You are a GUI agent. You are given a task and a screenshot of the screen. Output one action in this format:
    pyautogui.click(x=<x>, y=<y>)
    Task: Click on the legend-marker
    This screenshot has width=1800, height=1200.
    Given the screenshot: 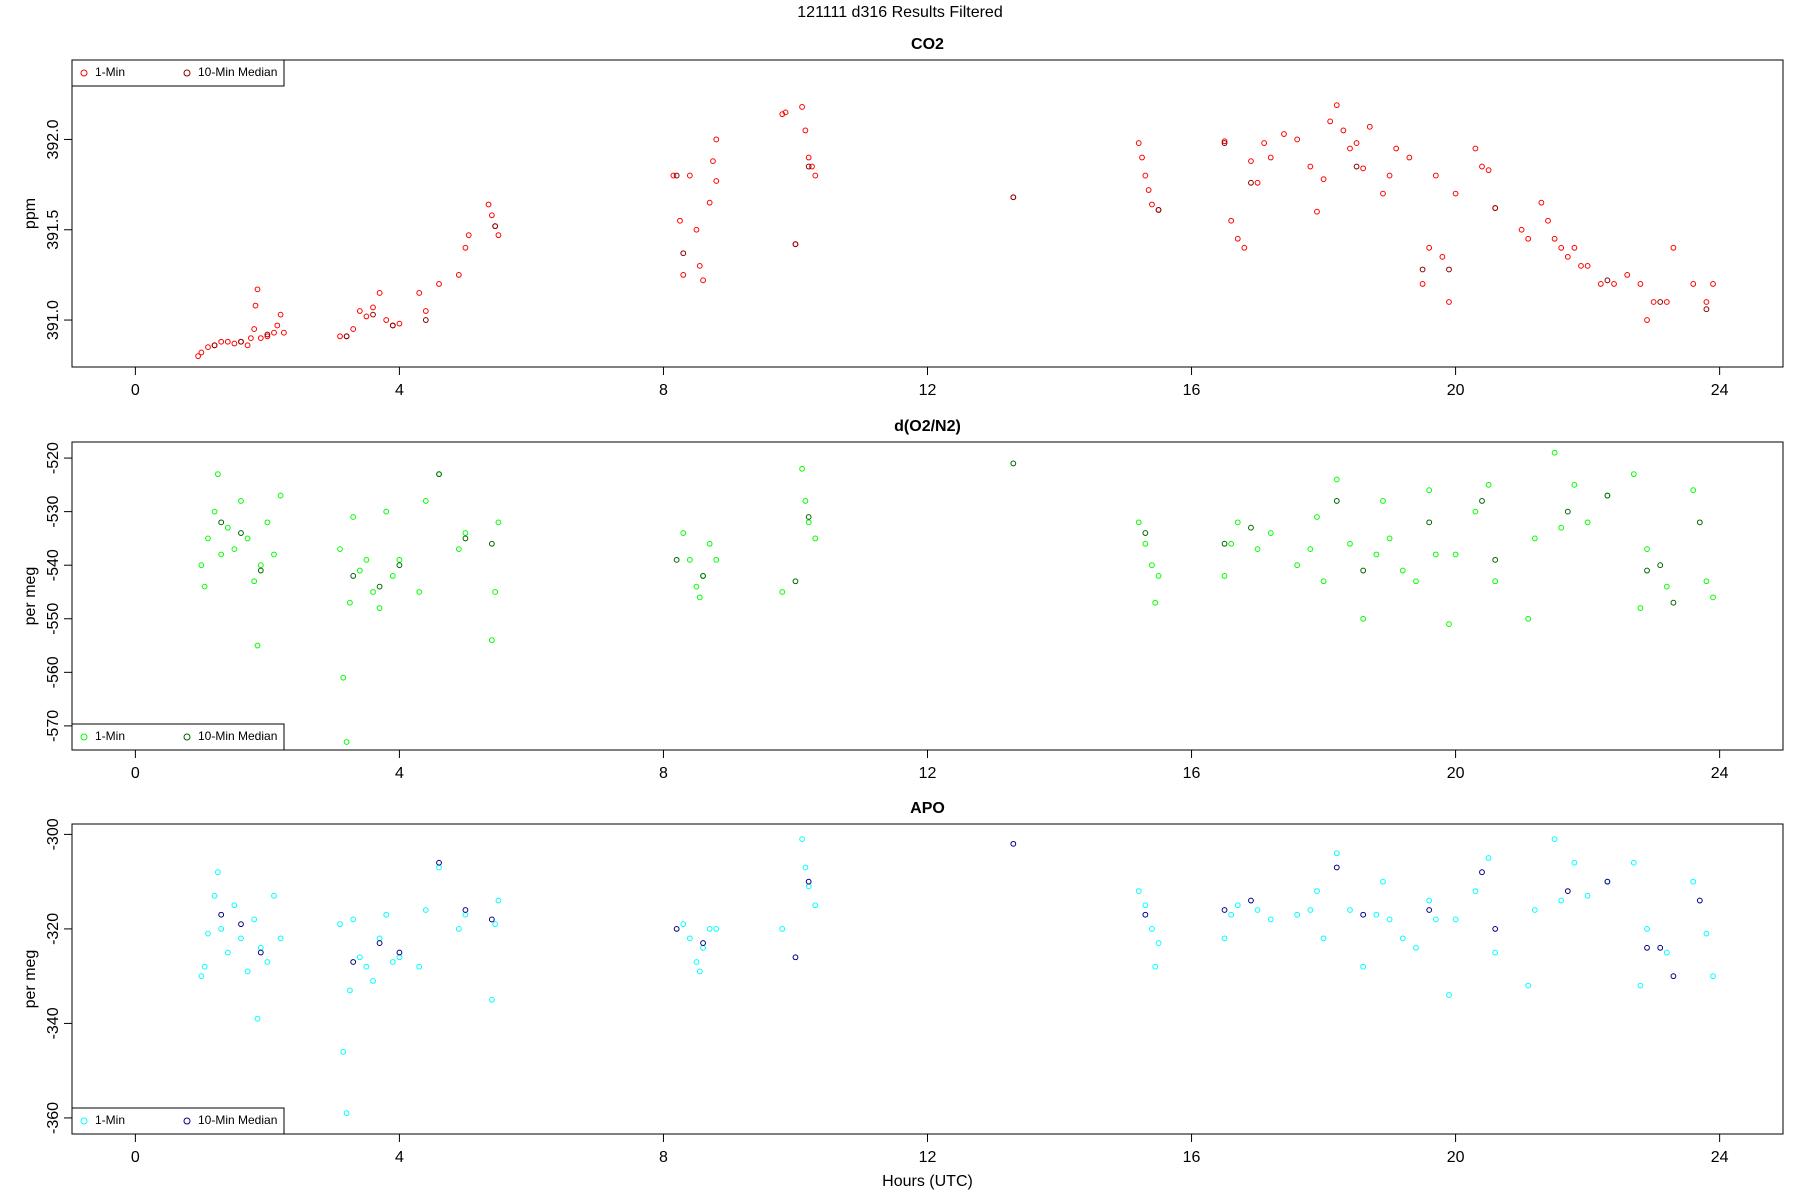 What is the action you would take?
    pyautogui.click(x=187, y=73)
    